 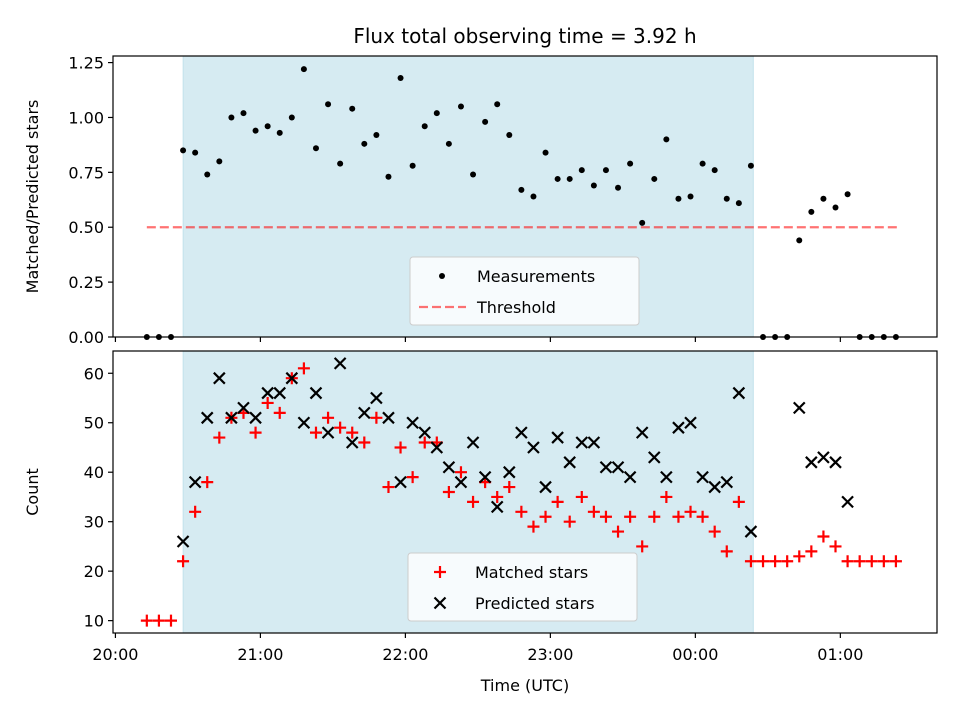 I want to click on y-tick-label: 30, so click(x=94, y=522).